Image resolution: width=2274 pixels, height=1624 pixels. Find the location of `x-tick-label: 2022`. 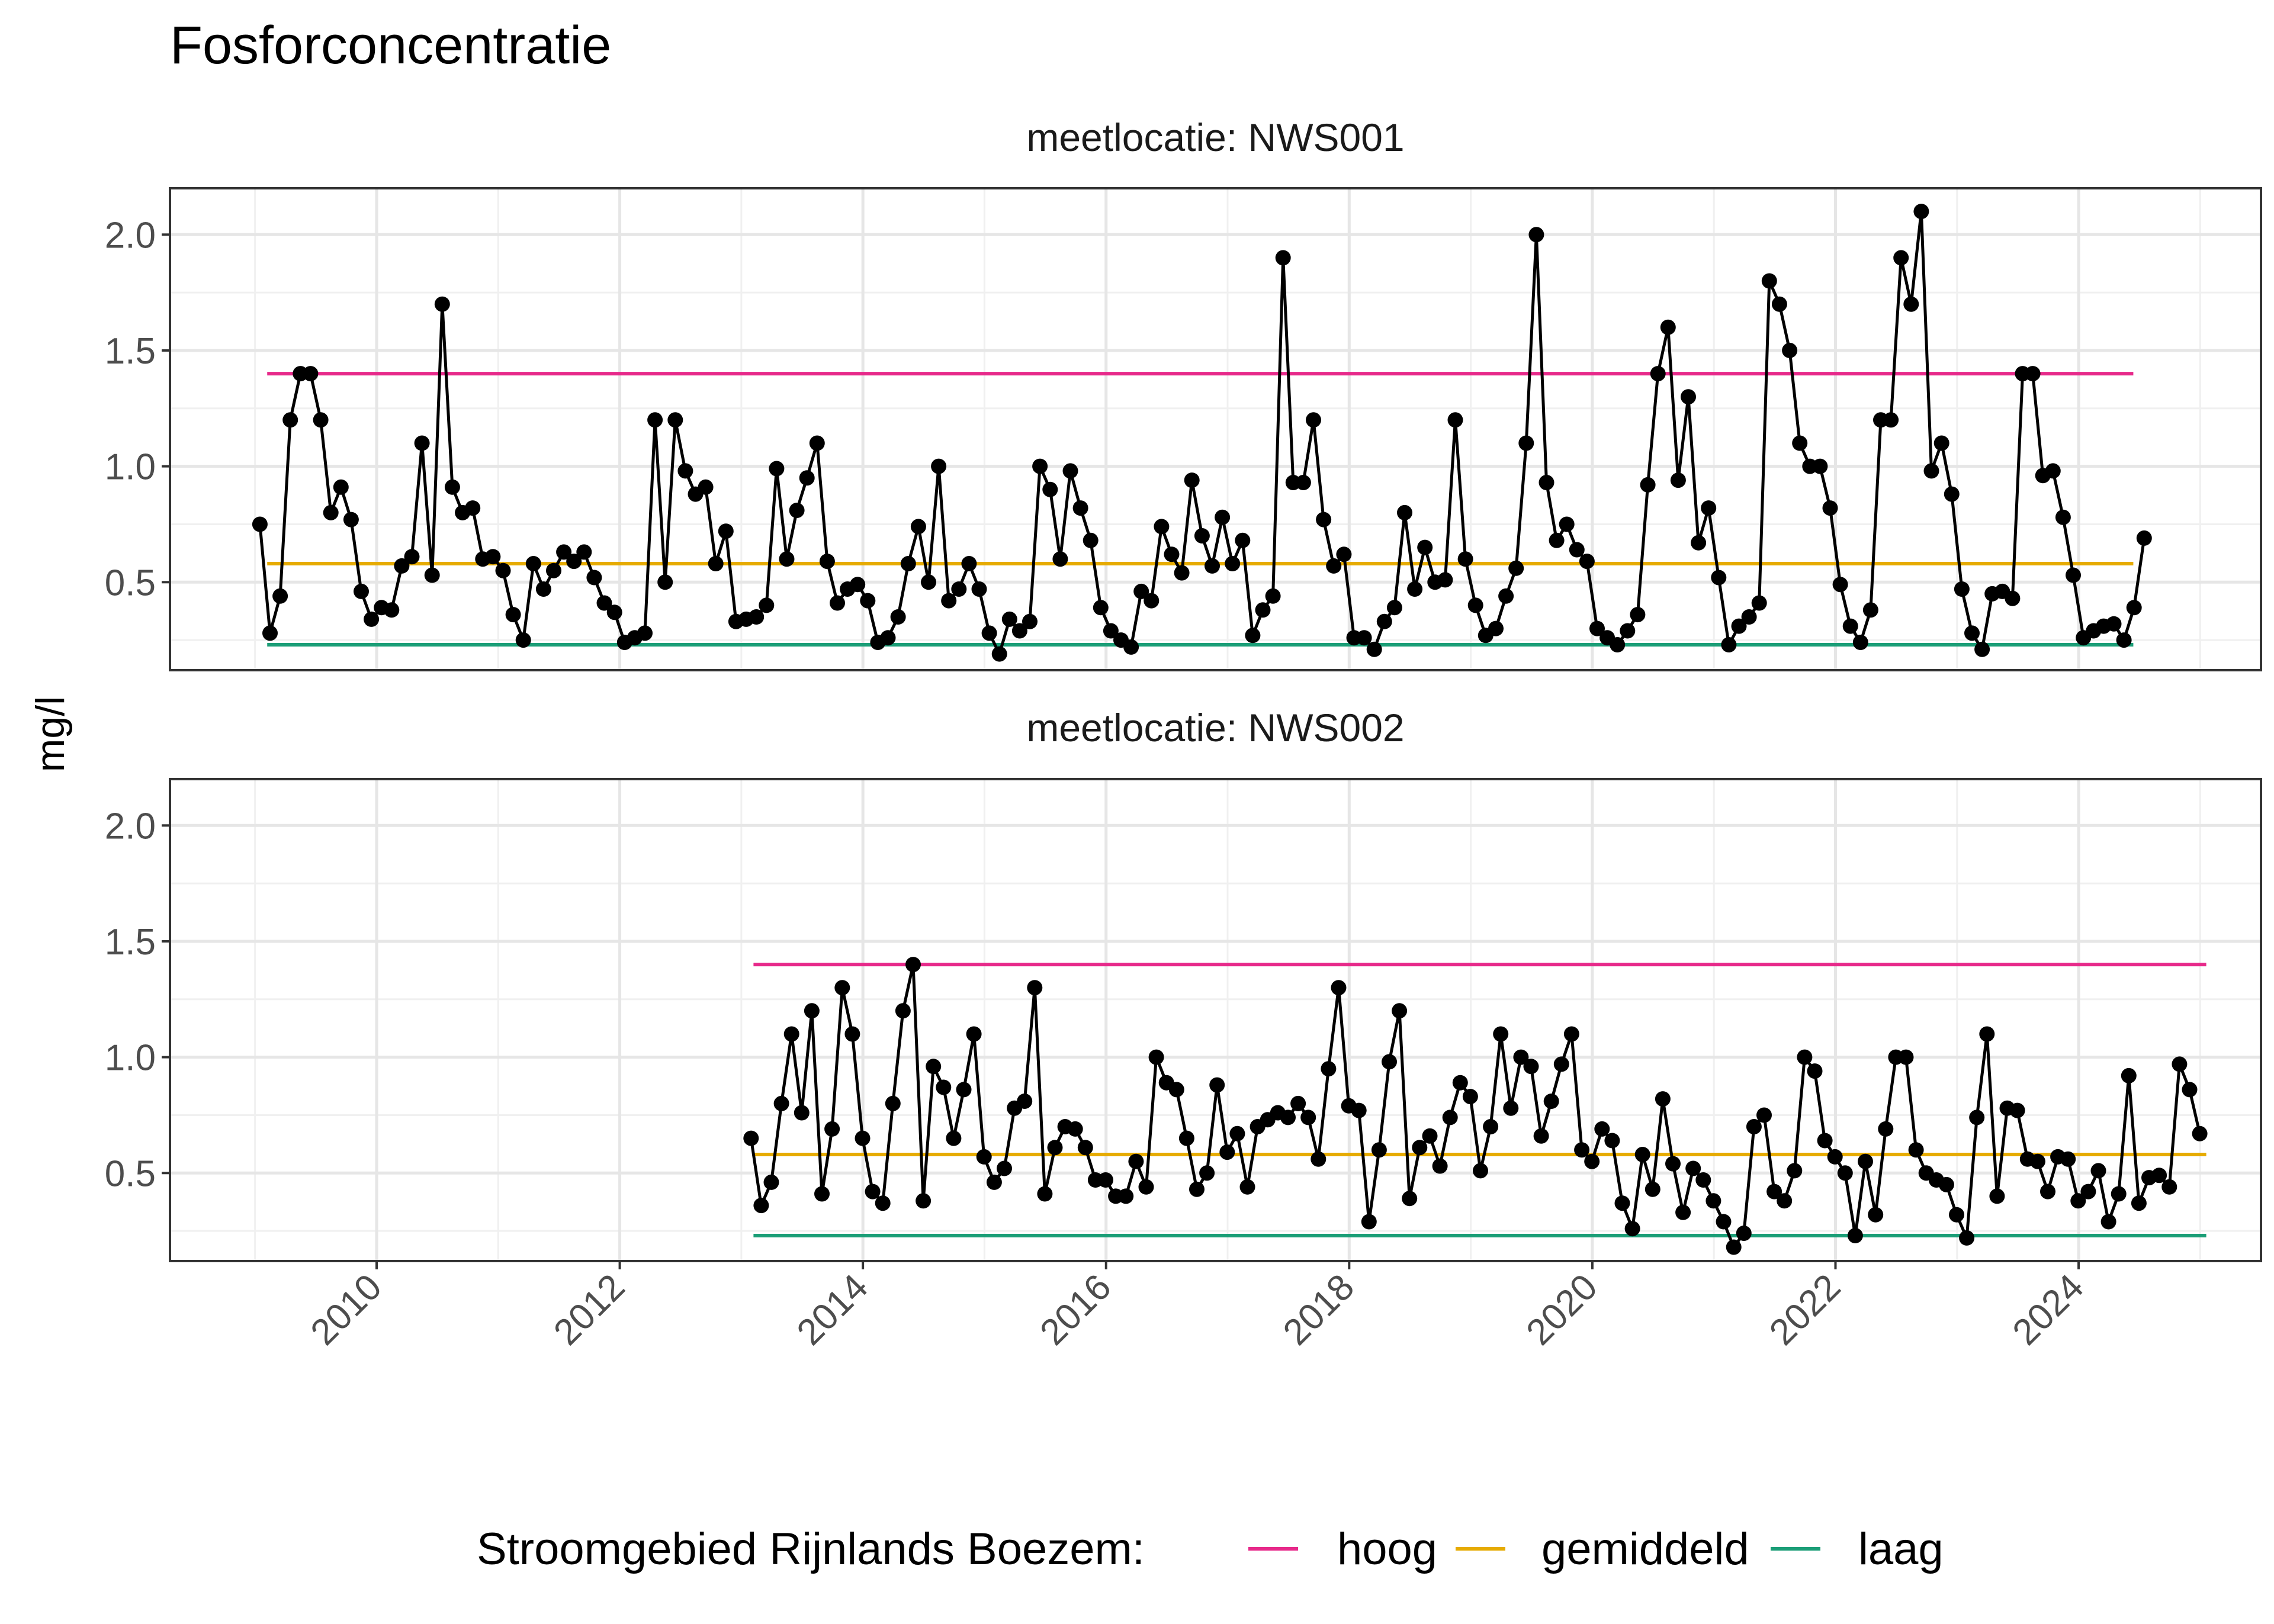

x-tick-label: 2022 is located at coordinates (1805, 1309).